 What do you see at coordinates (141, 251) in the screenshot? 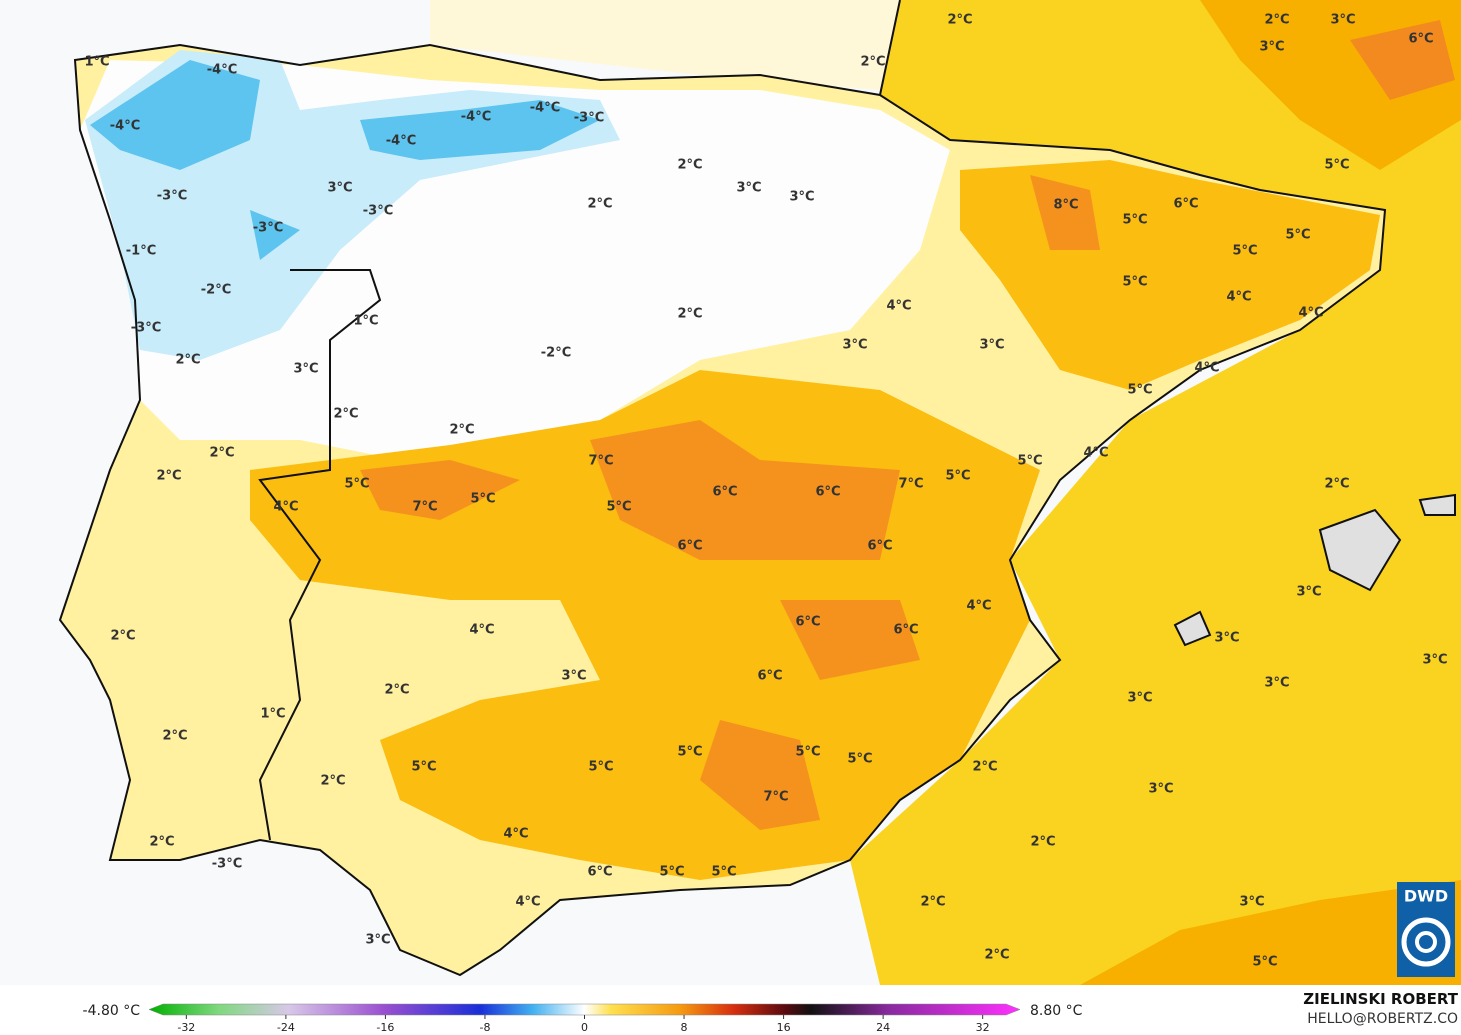
I see `temperature-label: -1°C` at bounding box center [141, 251].